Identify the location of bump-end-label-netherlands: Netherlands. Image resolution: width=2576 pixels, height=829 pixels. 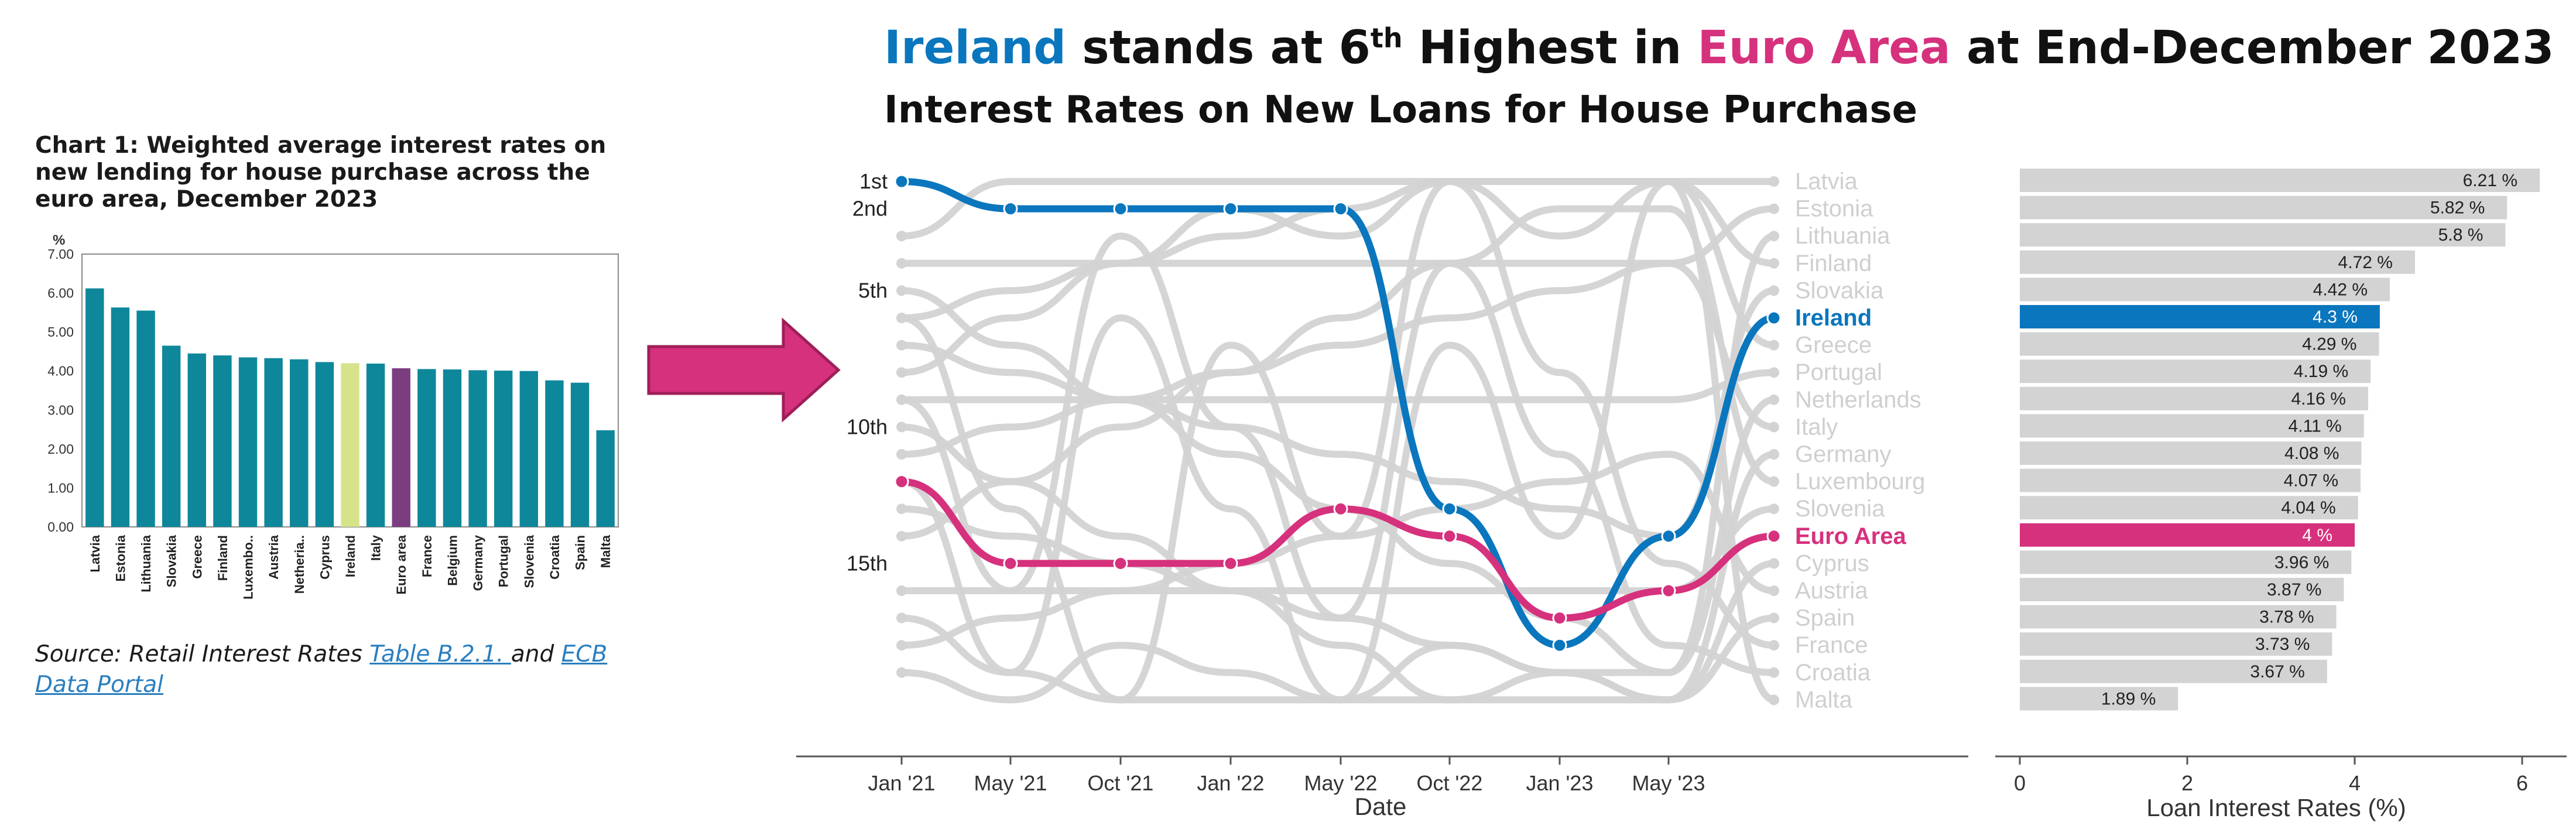
(1858, 400).